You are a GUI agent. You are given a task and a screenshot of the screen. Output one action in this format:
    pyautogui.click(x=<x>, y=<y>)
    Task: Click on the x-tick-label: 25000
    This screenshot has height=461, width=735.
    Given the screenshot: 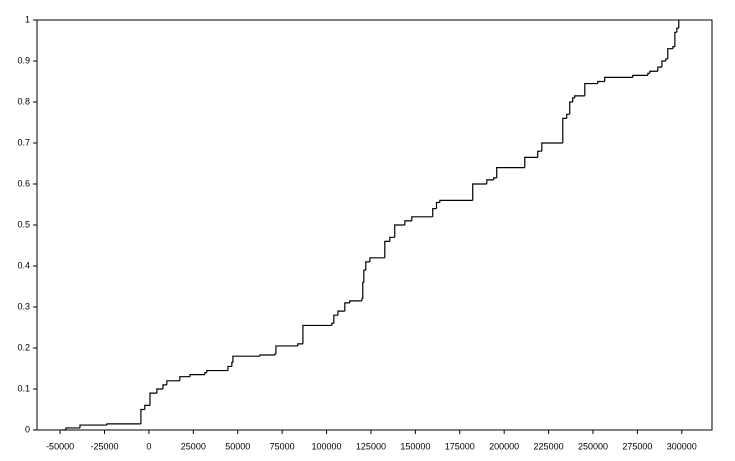 What is the action you would take?
    pyautogui.click(x=193, y=446)
    